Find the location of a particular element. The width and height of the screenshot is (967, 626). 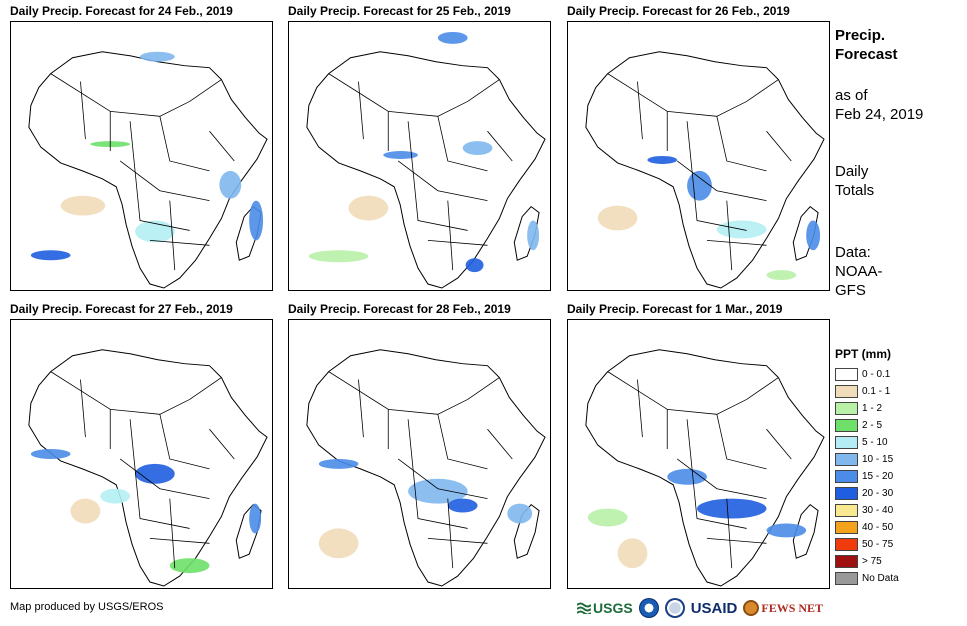

legend-item: 1 - 2 is located at coordinates (867, 408).